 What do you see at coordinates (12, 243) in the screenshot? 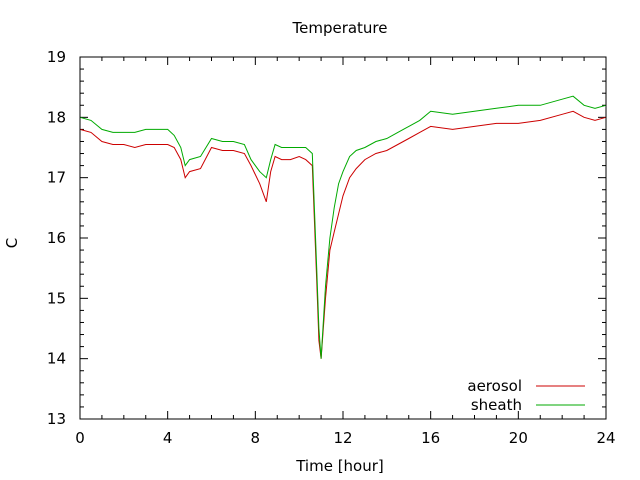
I see `y-axis-label: C` at bounding box center [12, 243].